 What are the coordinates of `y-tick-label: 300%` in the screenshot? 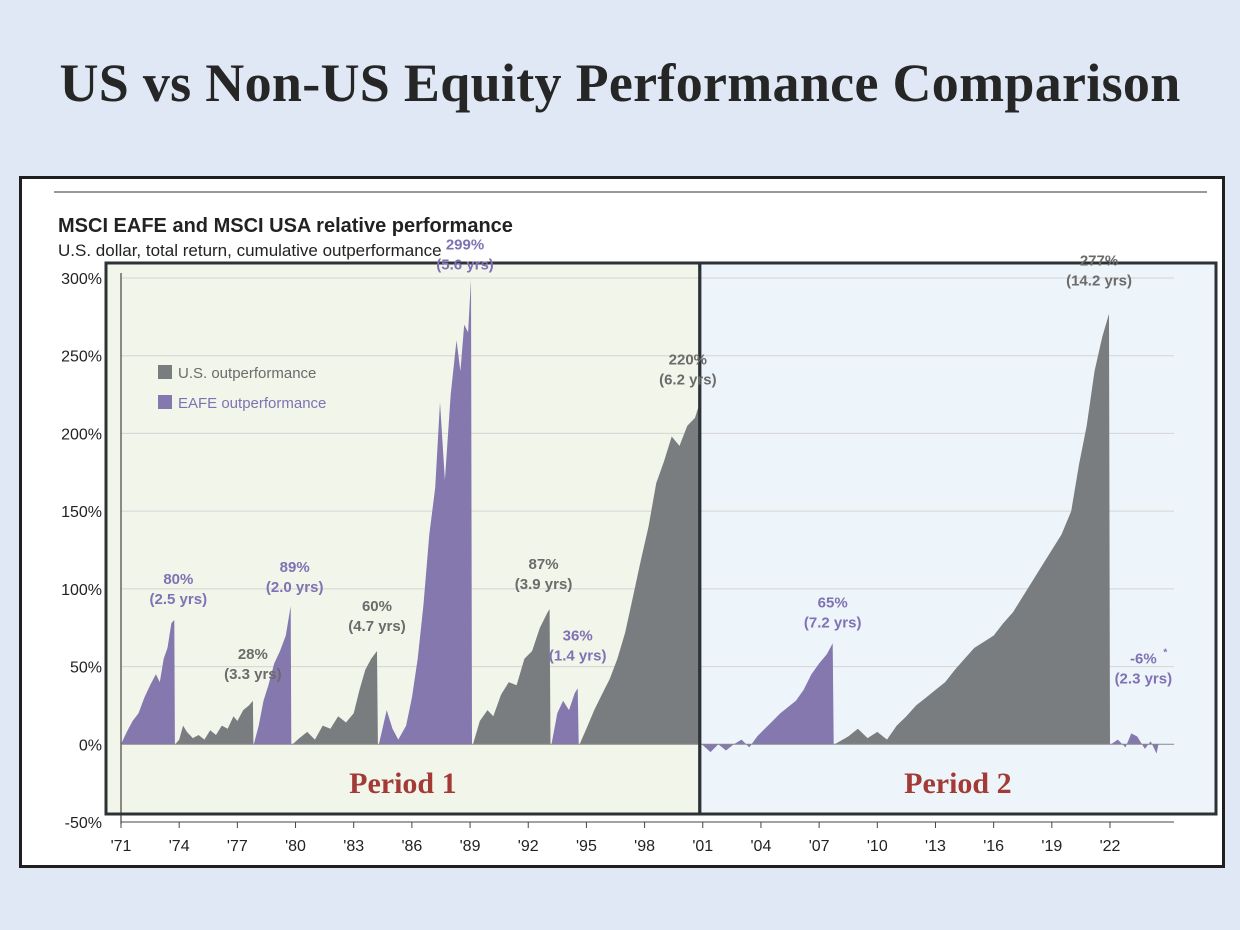 It's located at (81, 279).